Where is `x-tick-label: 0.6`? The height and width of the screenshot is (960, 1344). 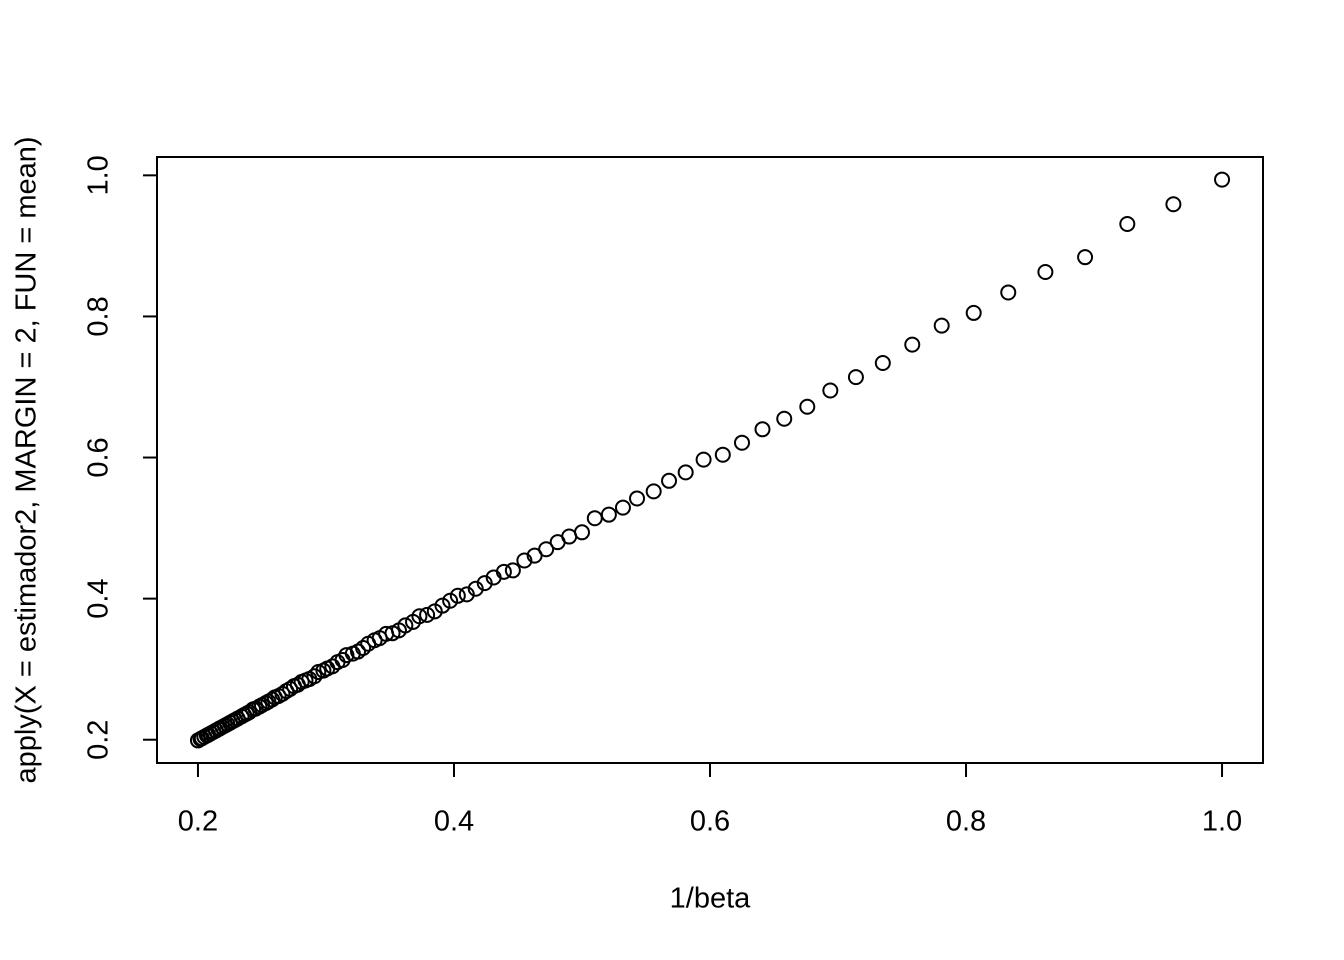 x-tick-label: 0.6 is located at coordinates (710, 822).